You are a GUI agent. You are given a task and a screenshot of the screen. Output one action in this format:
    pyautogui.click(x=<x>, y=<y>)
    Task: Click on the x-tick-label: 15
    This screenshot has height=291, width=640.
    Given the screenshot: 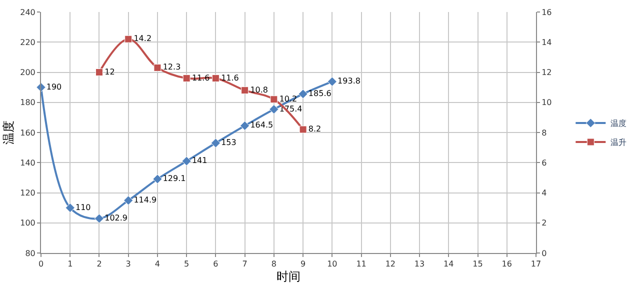 What is the action you would take?
    pyautogui.click(x=477, y=264)
    